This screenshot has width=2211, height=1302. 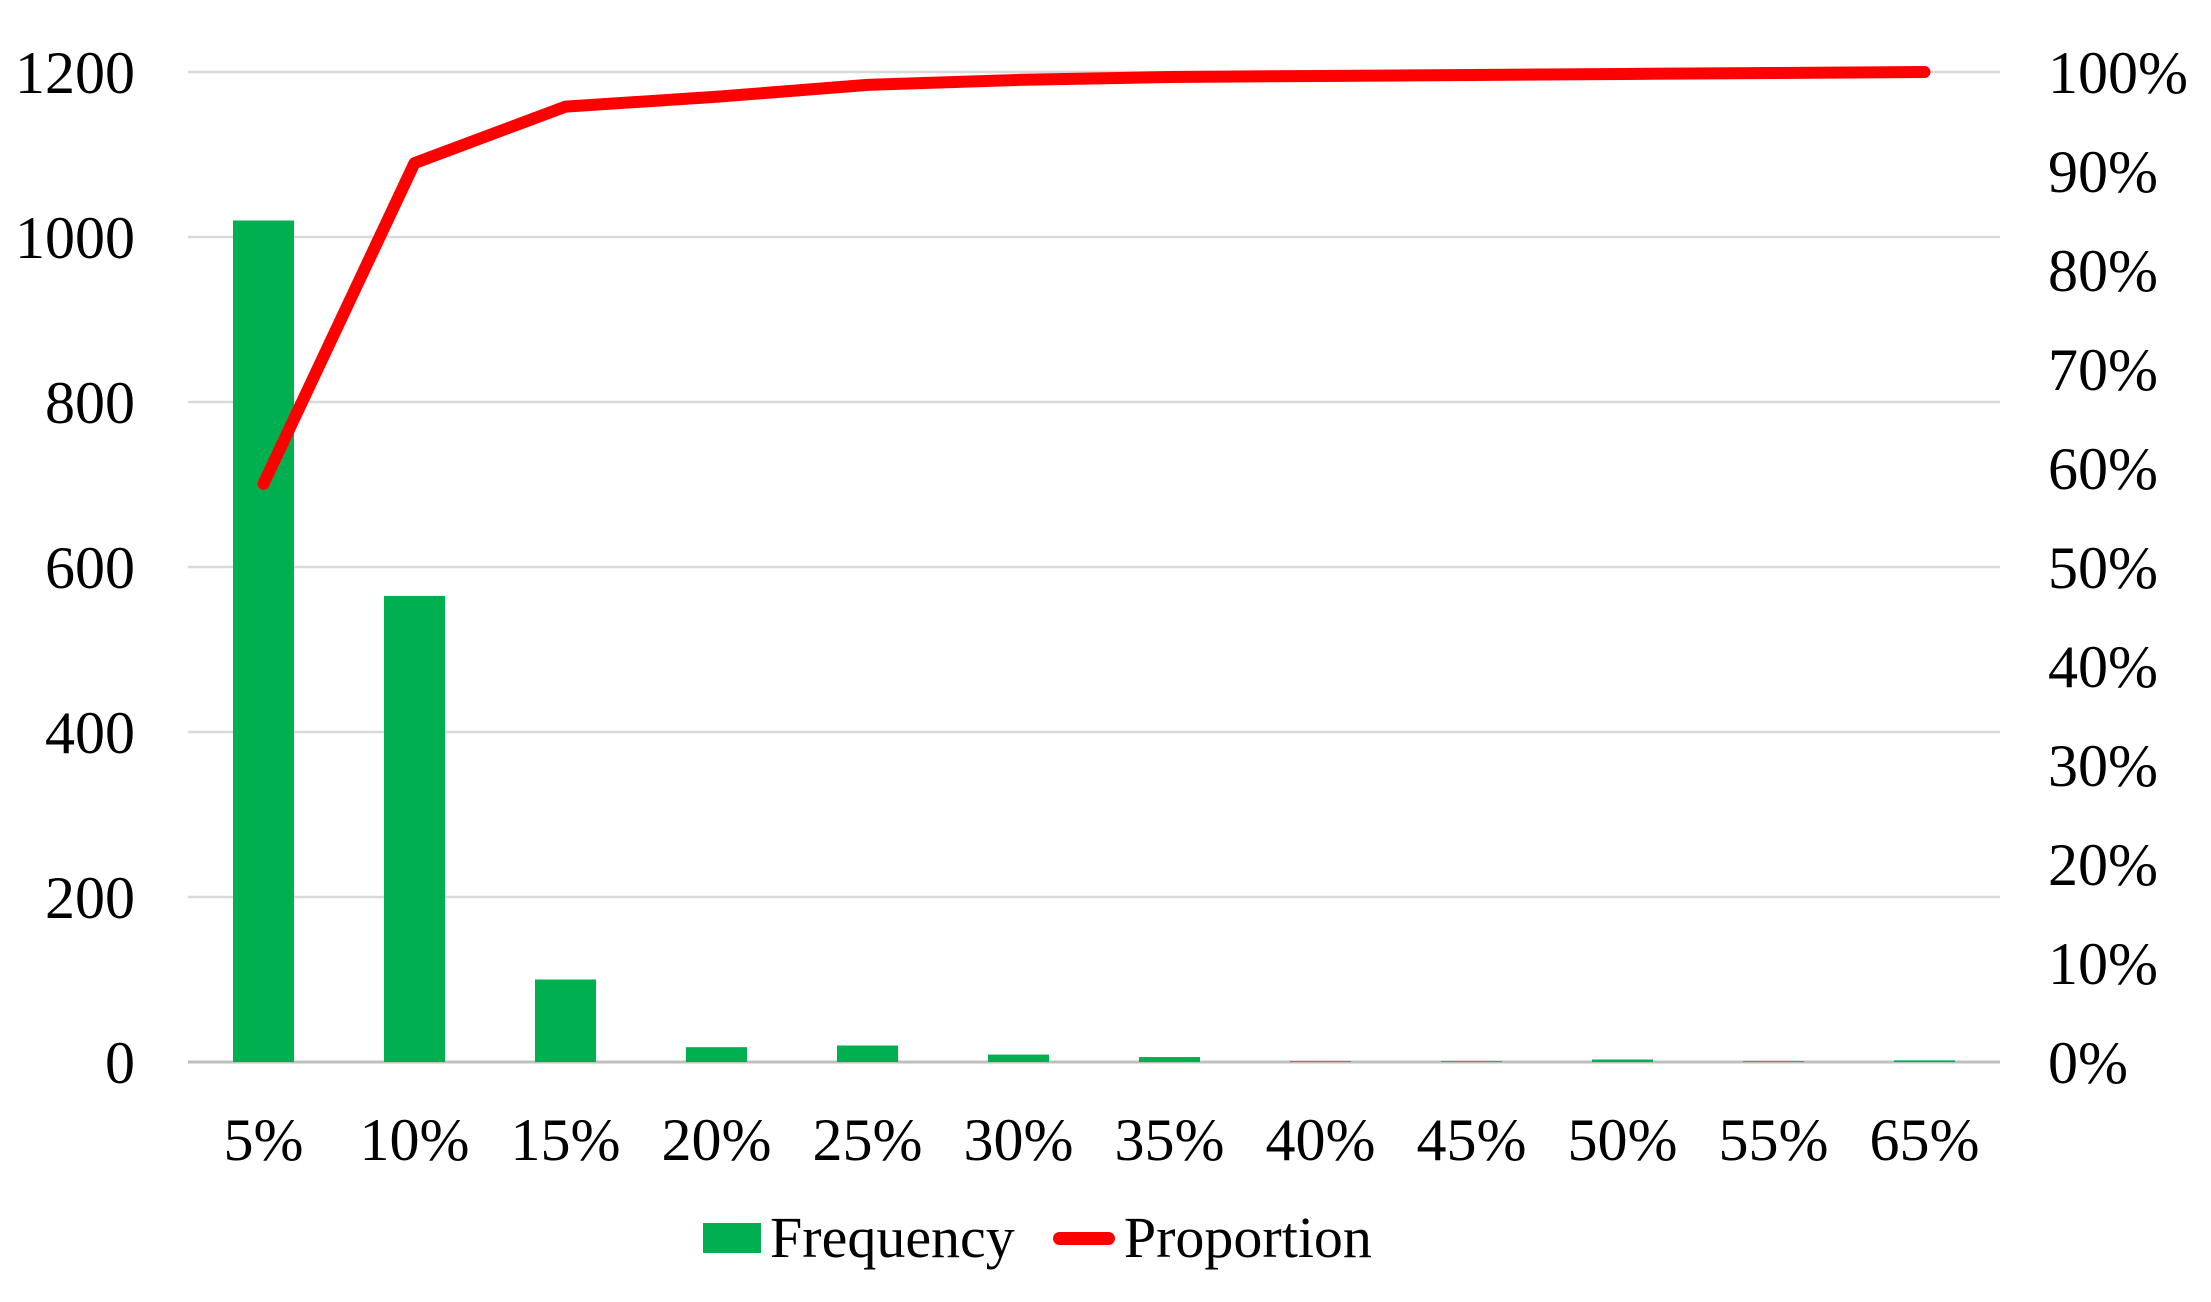 I want to click on legend-frequency-swatch-icon, so click(x=732, y=1238).